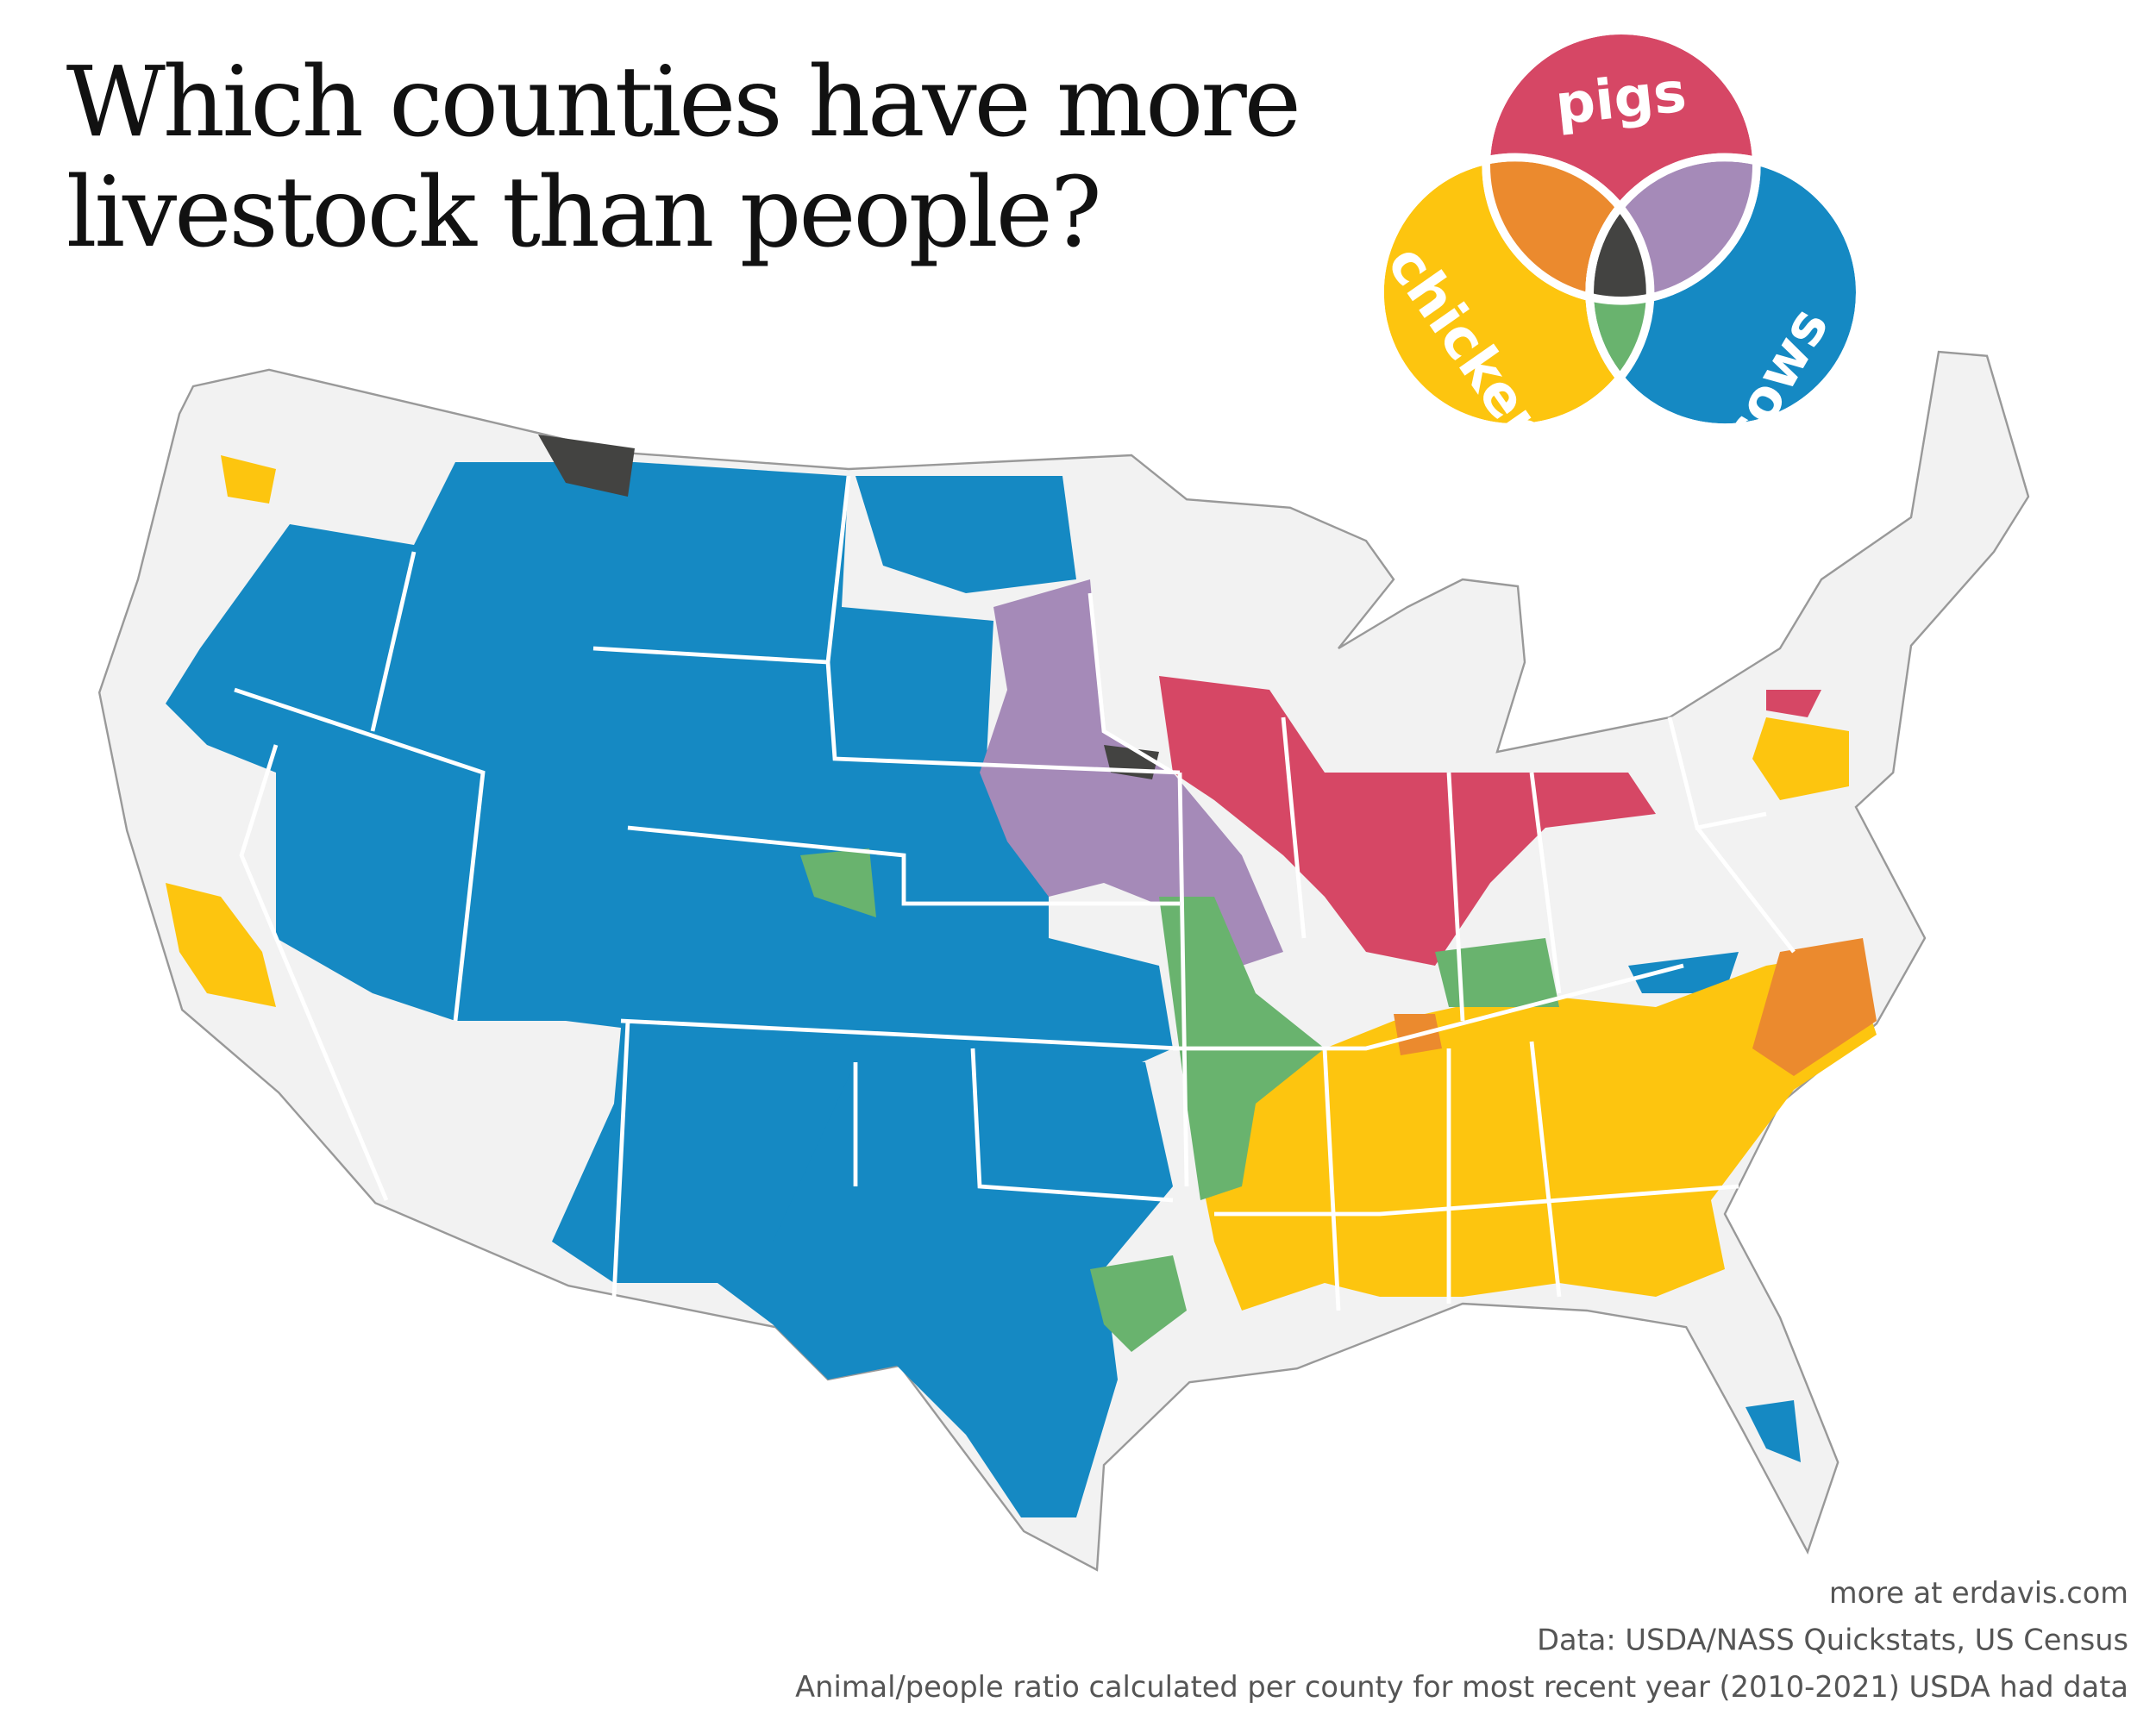  What do you see at coordinates (1773, 1431) in the screenshot?
I see `region-florida-cows` at bounding box center [1773, 1431].